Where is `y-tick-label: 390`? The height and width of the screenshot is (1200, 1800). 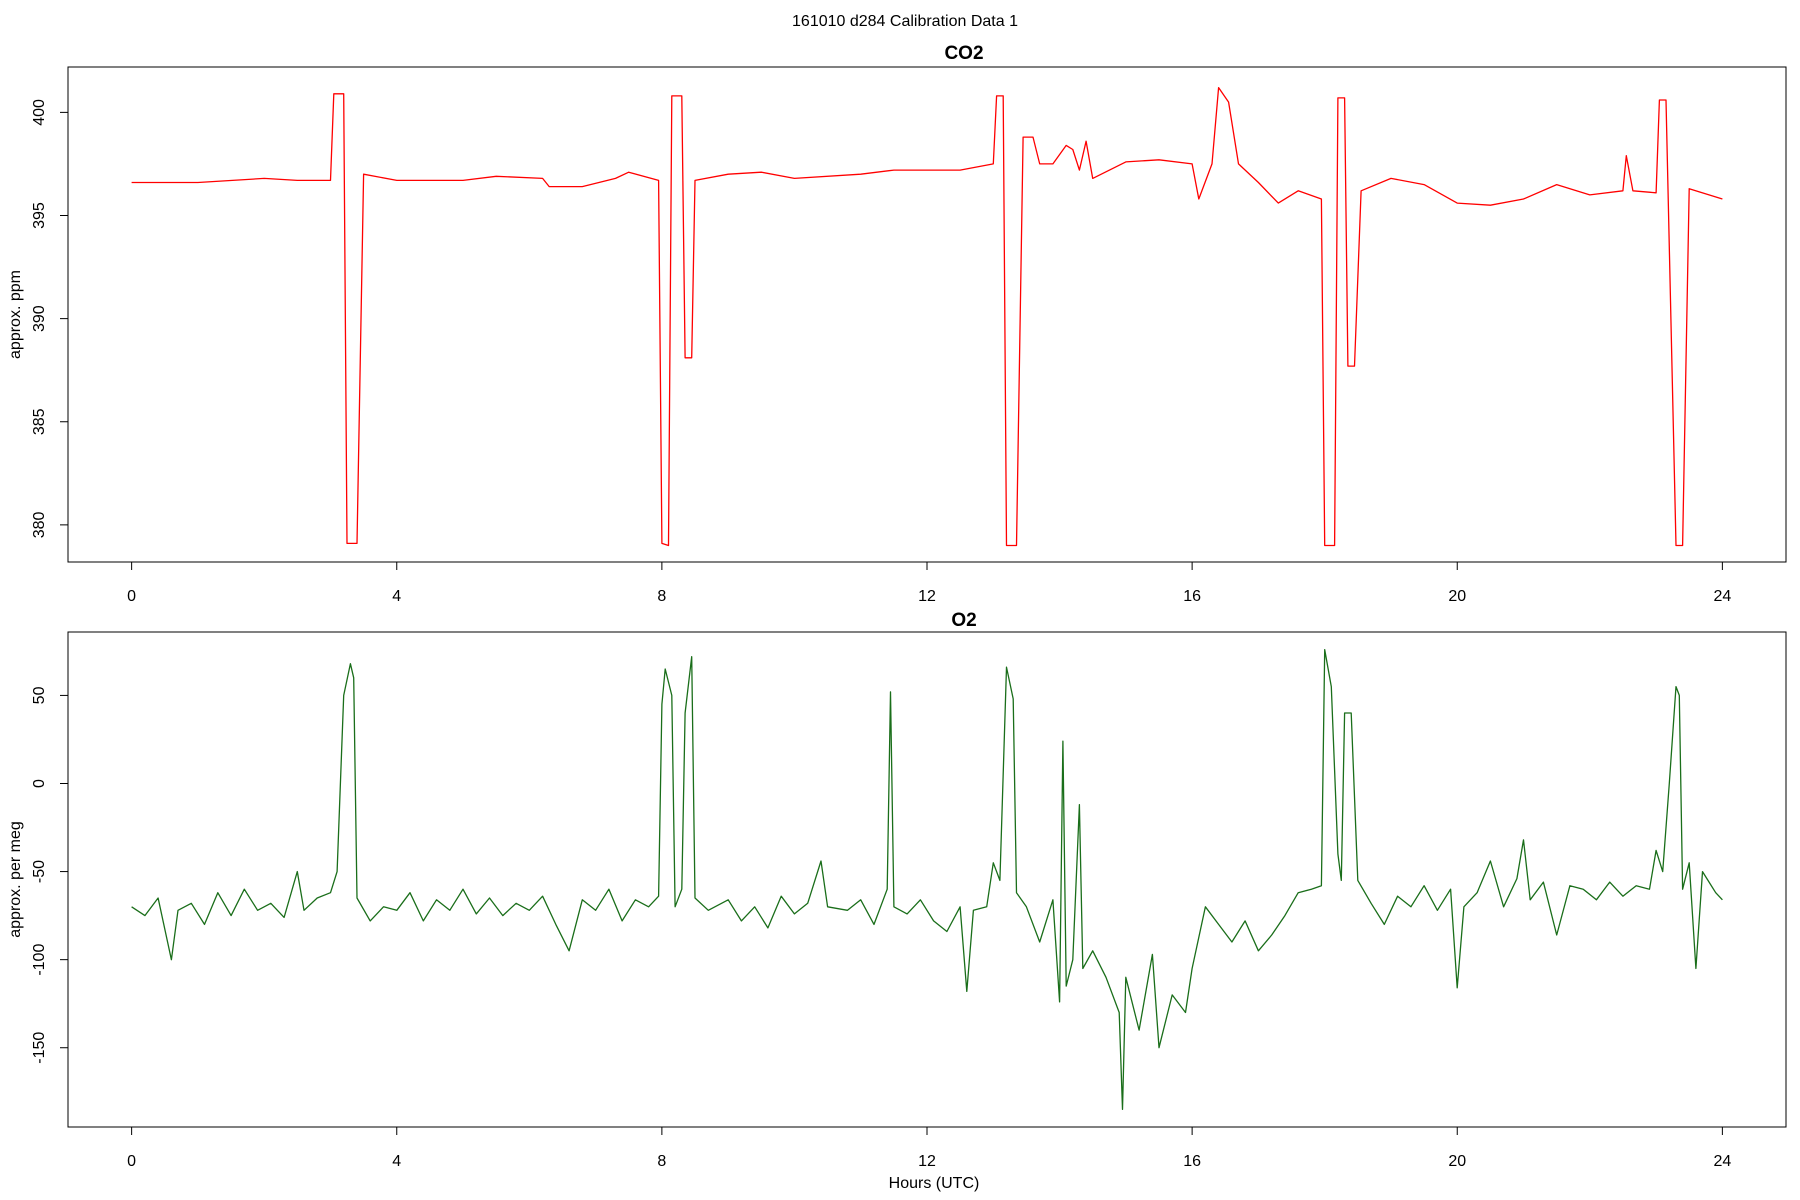 y-tick-label: 390 is located at coordinates (39, 318).